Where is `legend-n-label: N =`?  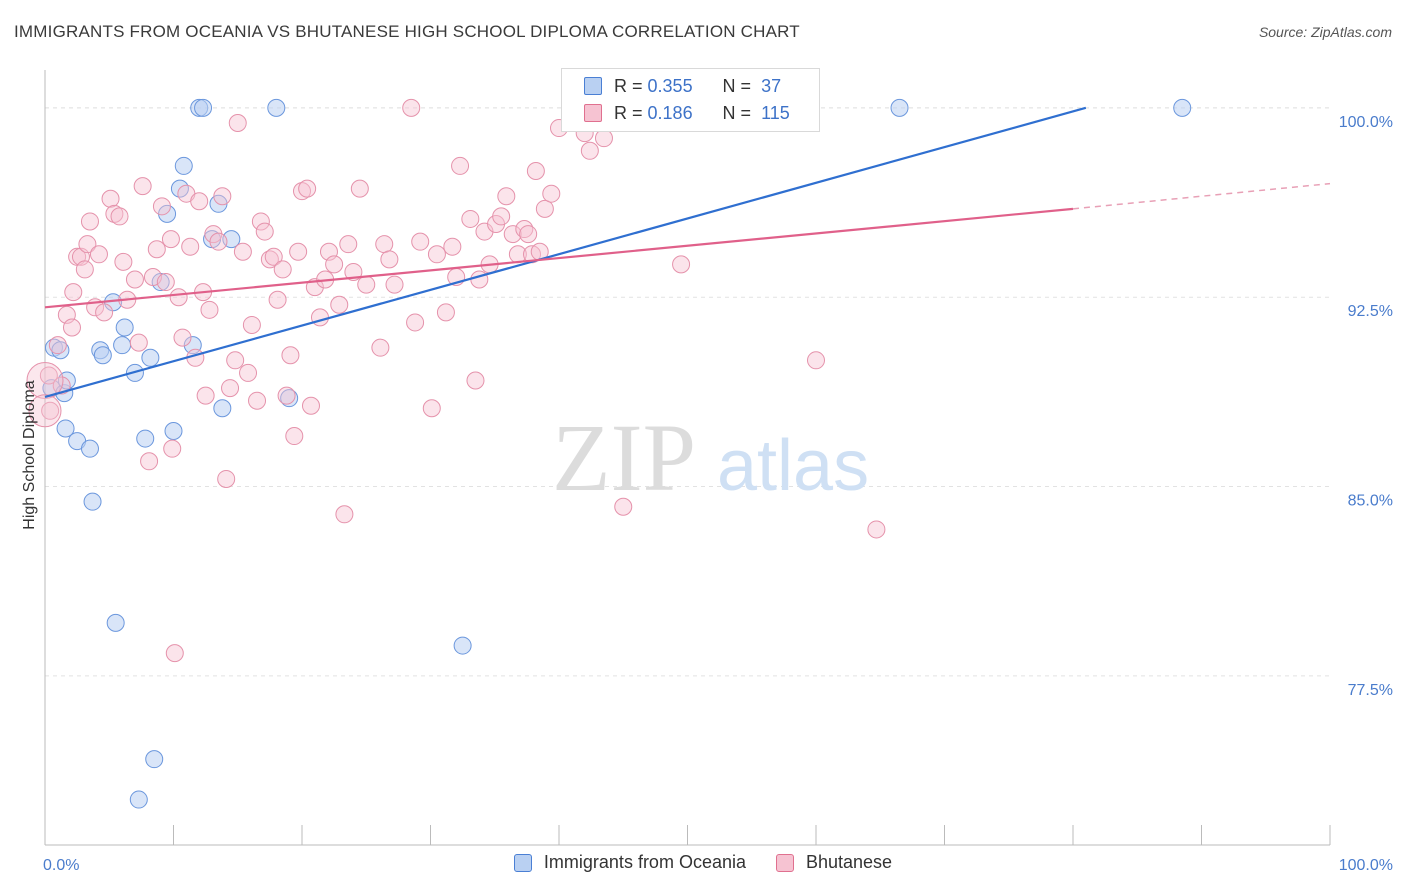 legend-n-label: N = is located at coordinates (737, 112).